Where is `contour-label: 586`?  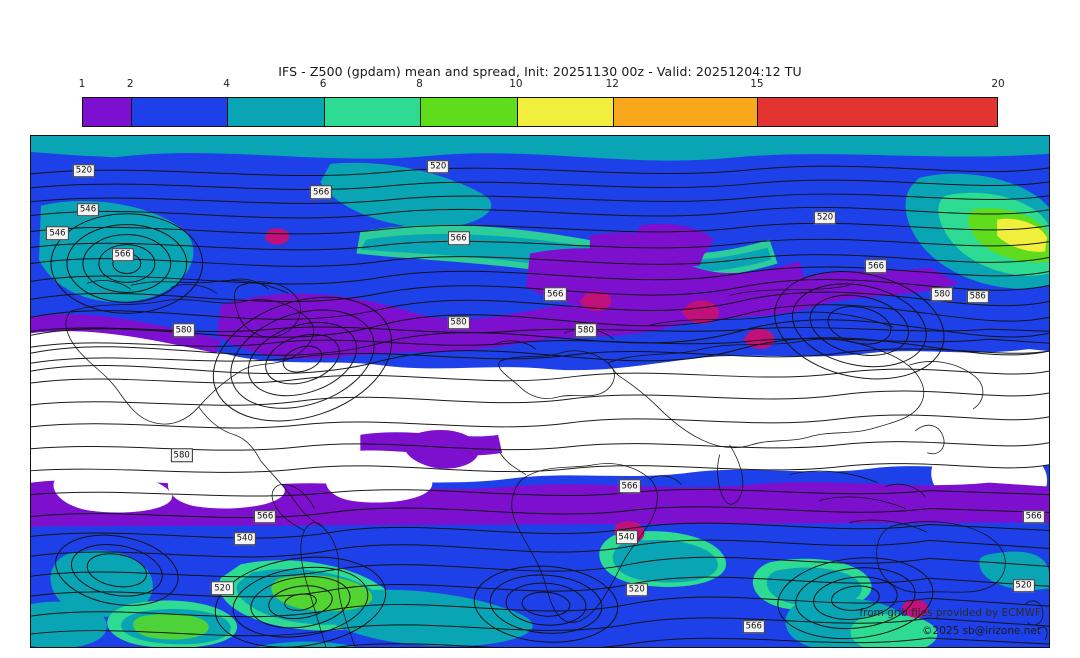
contour-label: 586 is located at coordinates (977, 297).